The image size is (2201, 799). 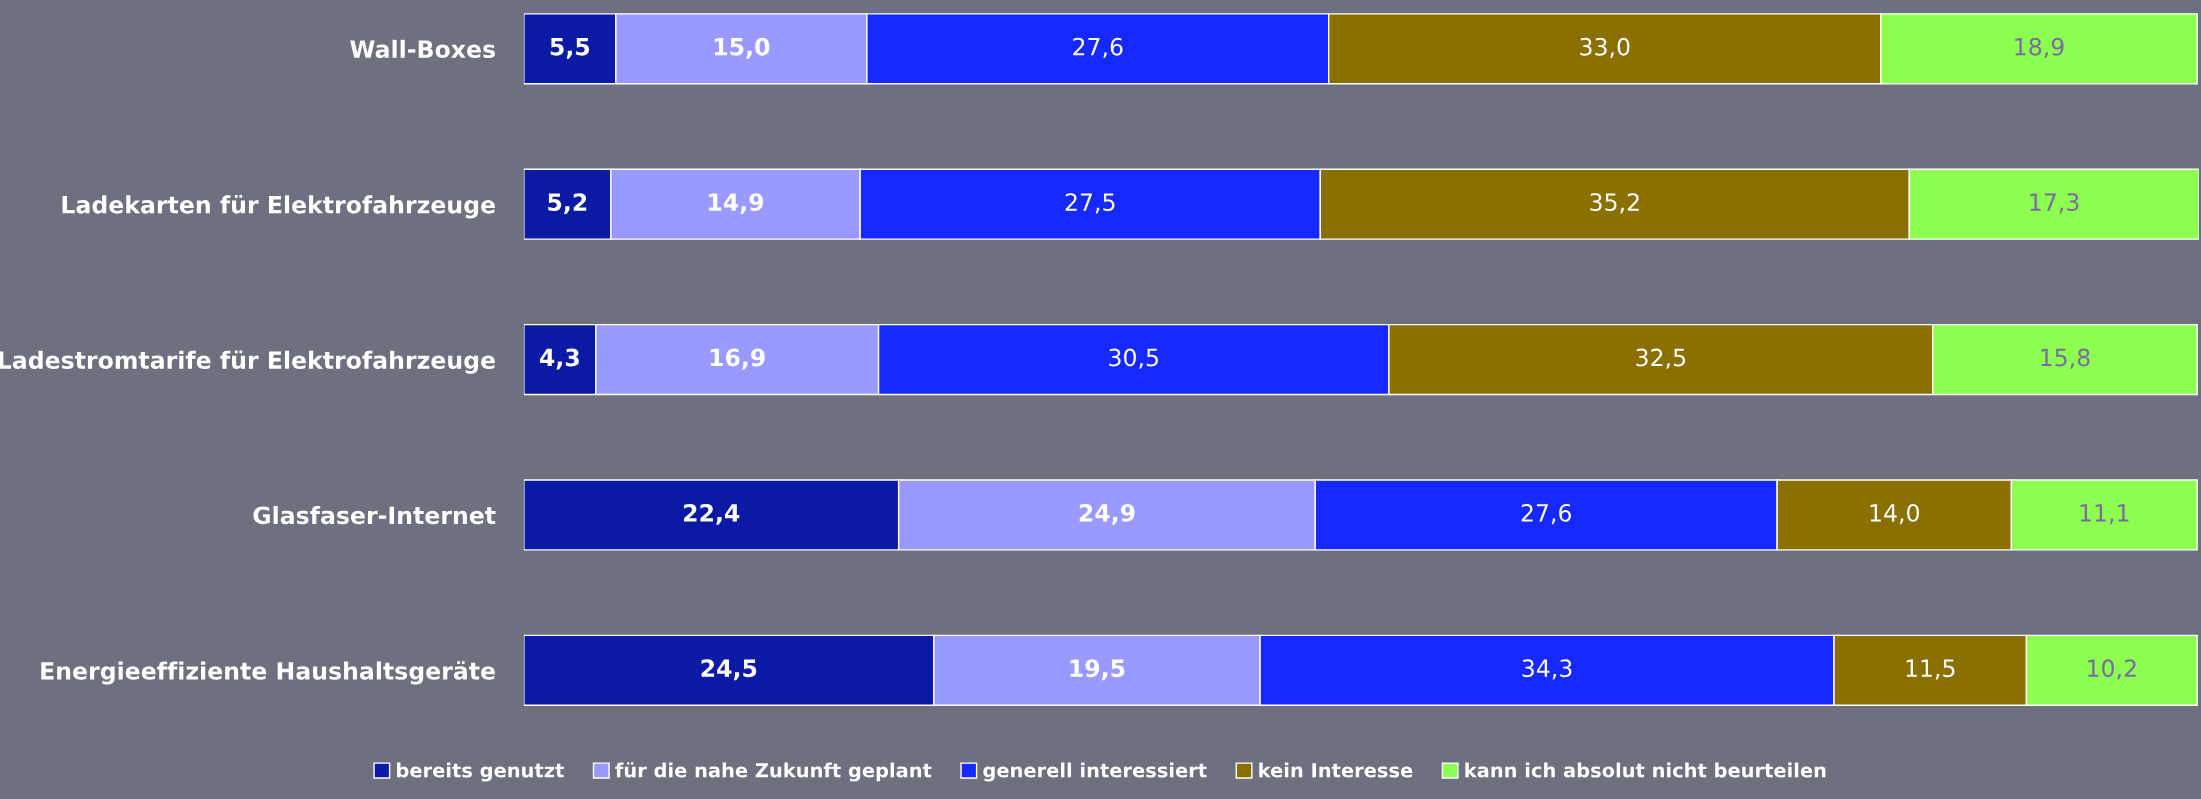 I want to click on data-label: 18,9, so click(x=2039, y=48).